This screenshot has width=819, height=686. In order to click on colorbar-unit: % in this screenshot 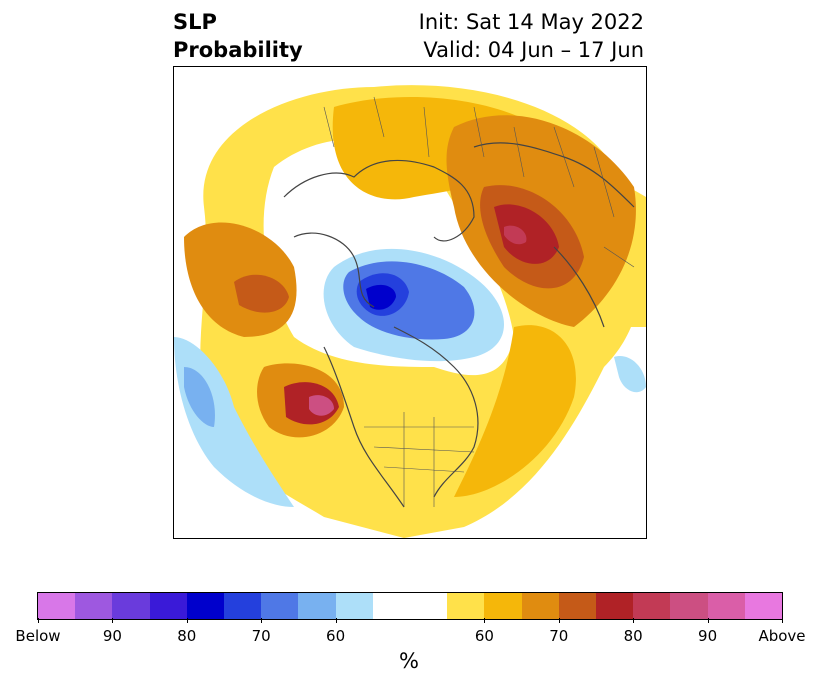, I will do `click(409, 661)`.